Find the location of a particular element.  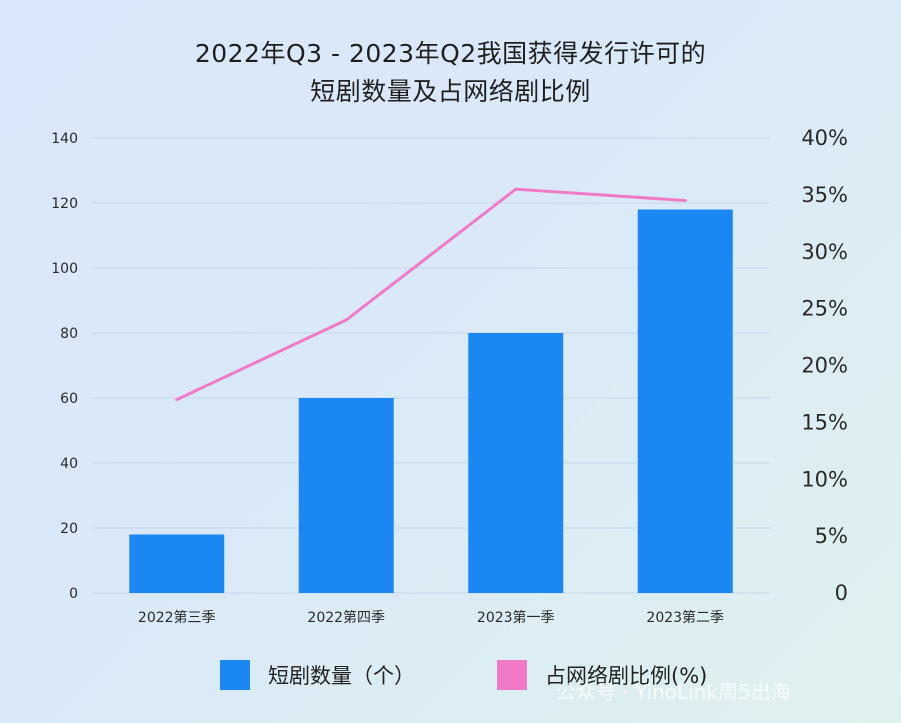

legend-swatch-line is located at coordinates (512, 675).